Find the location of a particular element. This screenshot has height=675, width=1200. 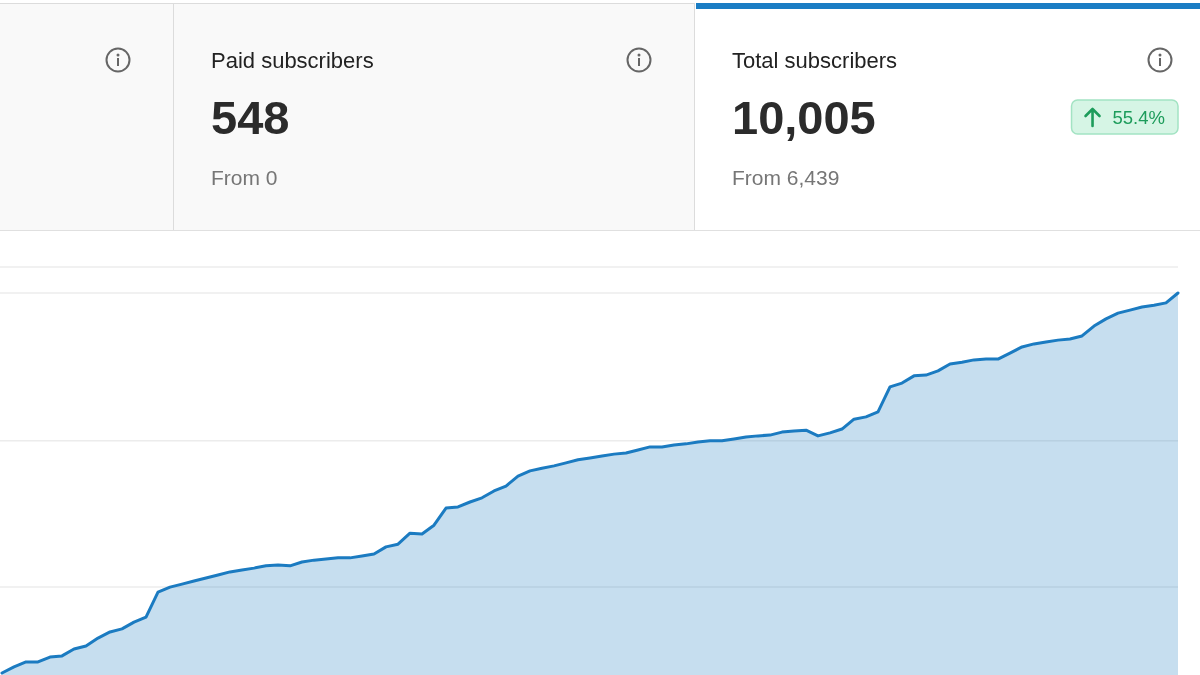

text: From 0 is located at coordinates (244, 177).